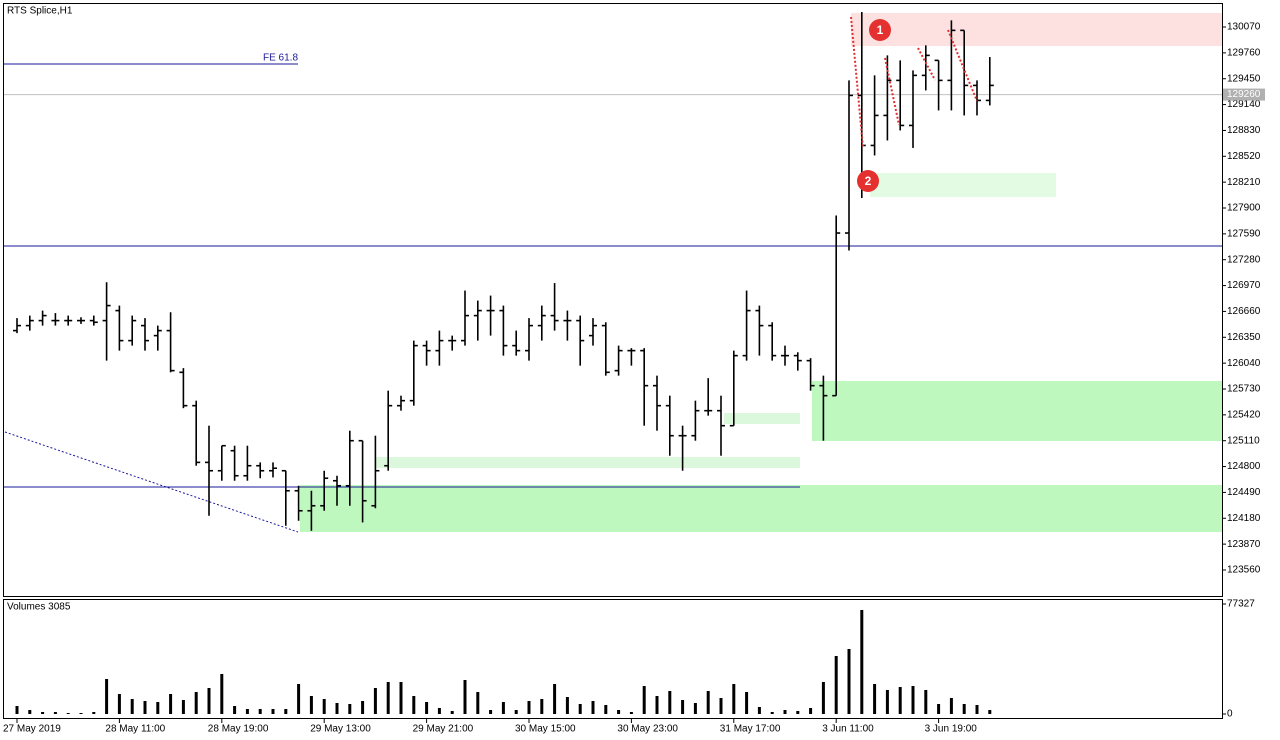 The width and height of the screenshot is (1280, 740). I want to click on supply-zone, so click(1036, 29).